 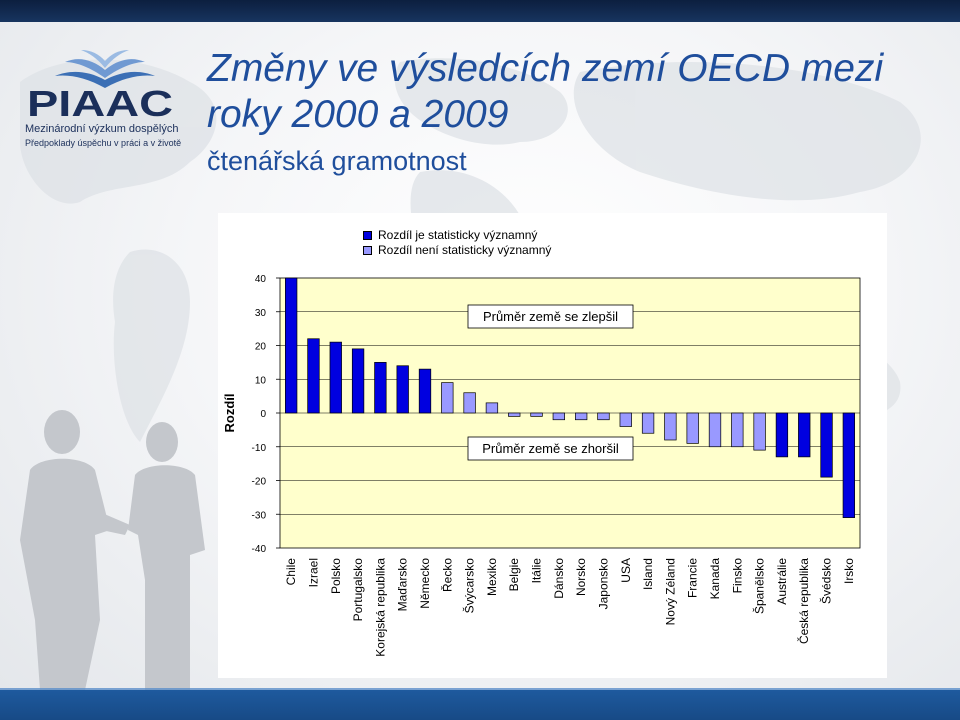 What do you see at coordinates (259, 482) in the screenshot?
I see `y-tick-label: -20` at bounding box center [259, 482].